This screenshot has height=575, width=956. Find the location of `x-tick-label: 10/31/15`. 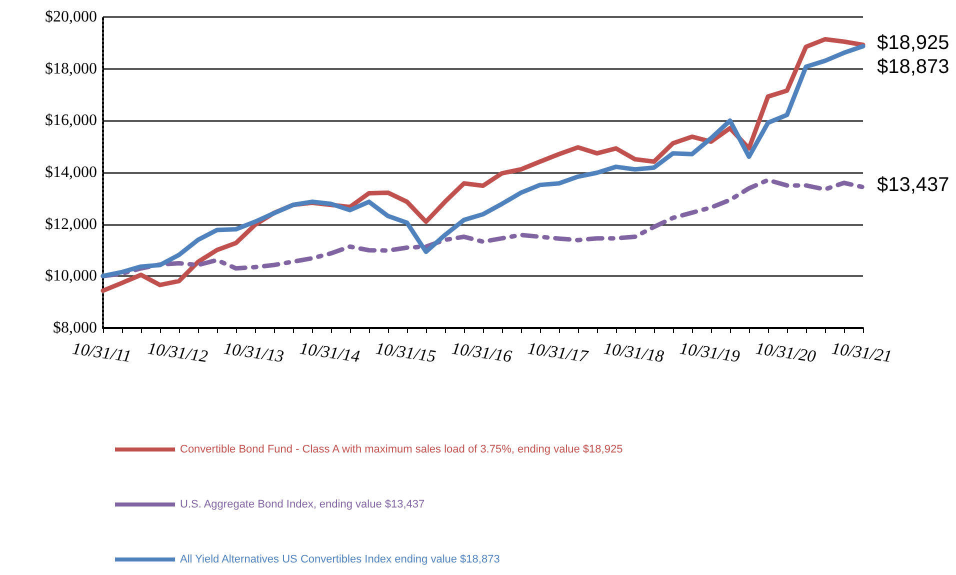

x-tick-label: 10/31/15 is located at coordinates (406, 352).